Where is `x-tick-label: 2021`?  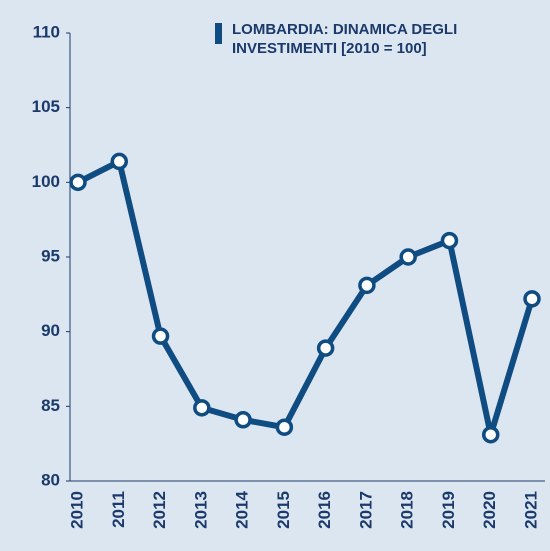
x-tick-label: 2021 is located at coordinates (530, 510).